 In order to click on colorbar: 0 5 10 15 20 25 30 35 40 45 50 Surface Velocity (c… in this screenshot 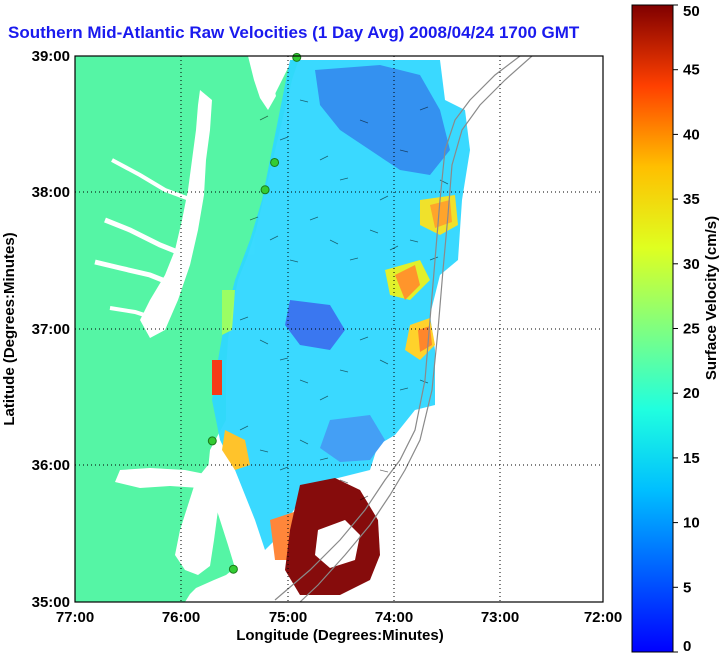, I will do `click(675, 329)`.